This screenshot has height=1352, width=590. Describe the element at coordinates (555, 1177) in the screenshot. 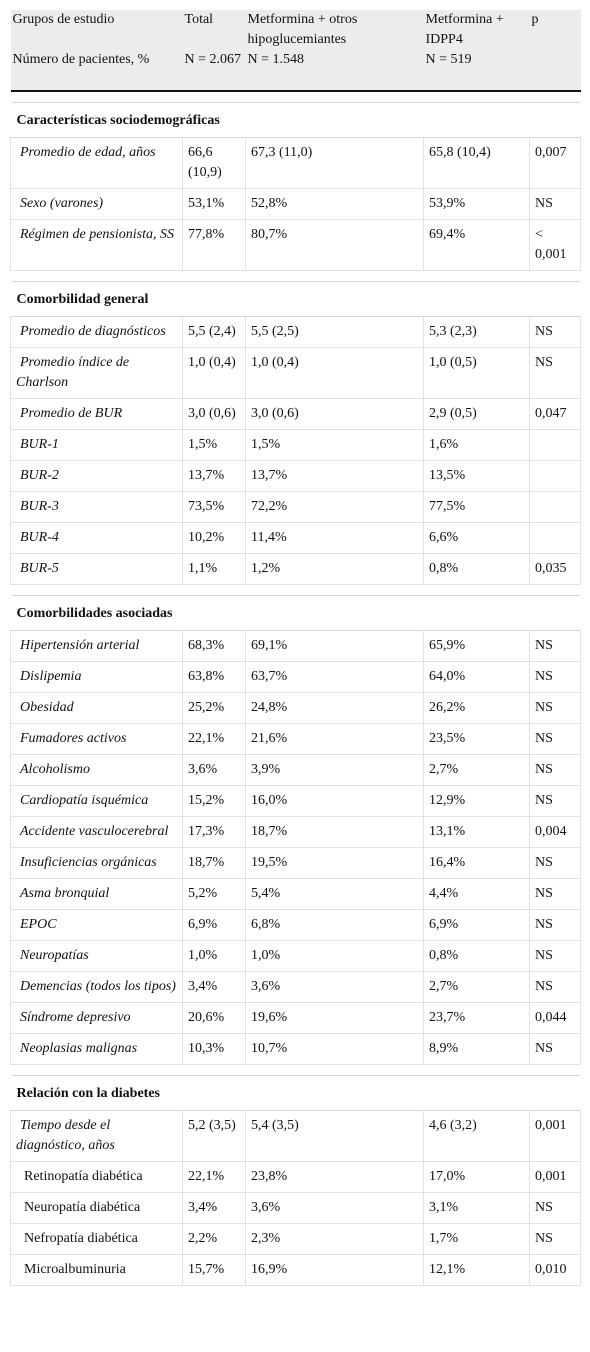

I see `value-cell: 0,001` at that location.